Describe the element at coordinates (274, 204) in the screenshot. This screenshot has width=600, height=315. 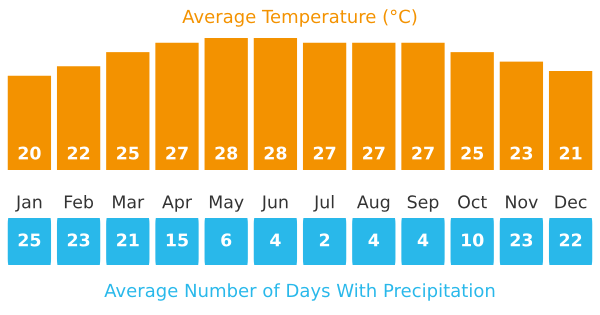
I see `x-tick-label: Jun` at that location.